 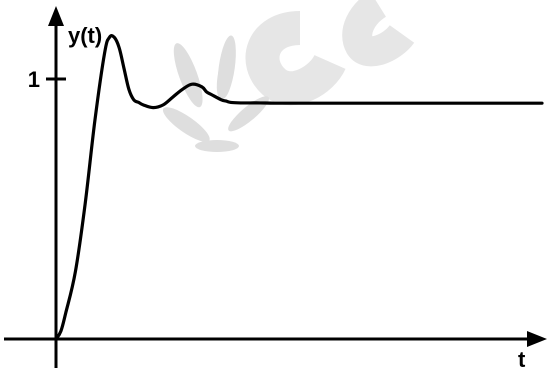 What do you see at coordinates (34, 79) in the screenshot?
I see `y-tick-label: 1` at bounding box center [34, 79].